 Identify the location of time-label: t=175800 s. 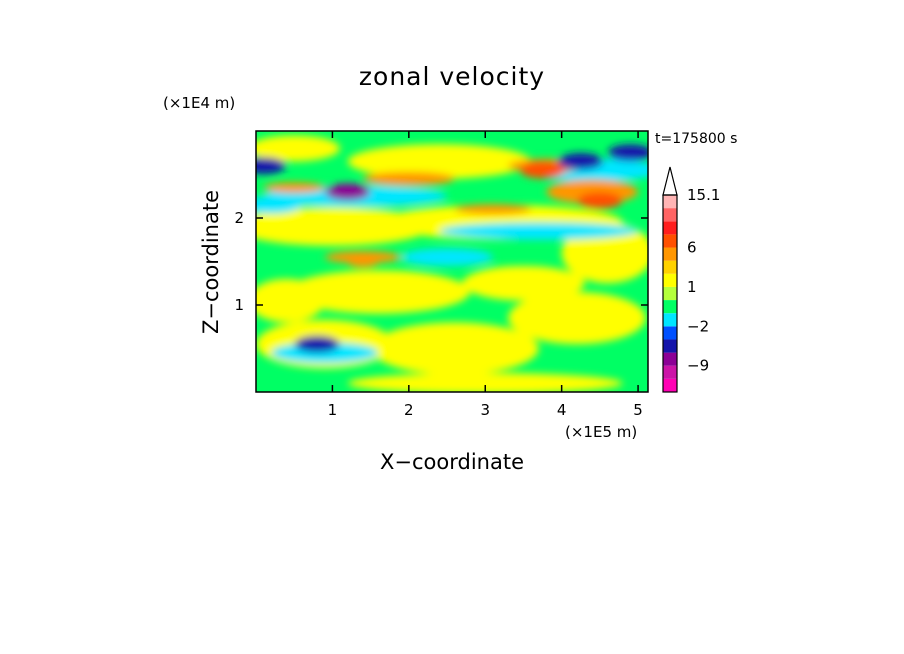
(696, 139).